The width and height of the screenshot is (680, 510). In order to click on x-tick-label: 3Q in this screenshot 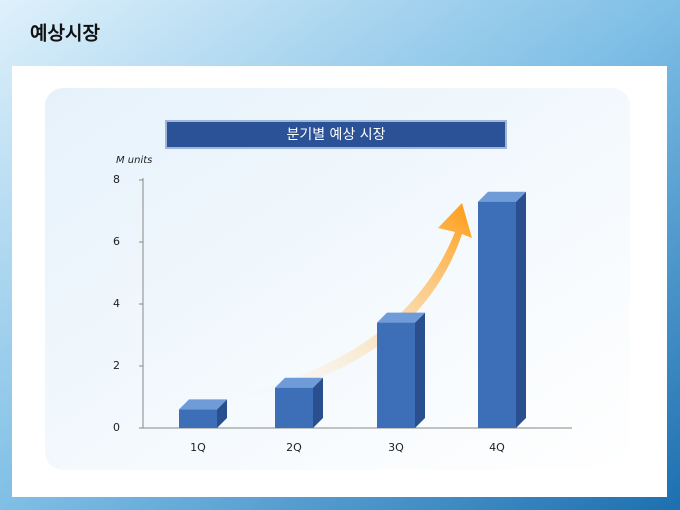, I will do `click(396, 447)`.